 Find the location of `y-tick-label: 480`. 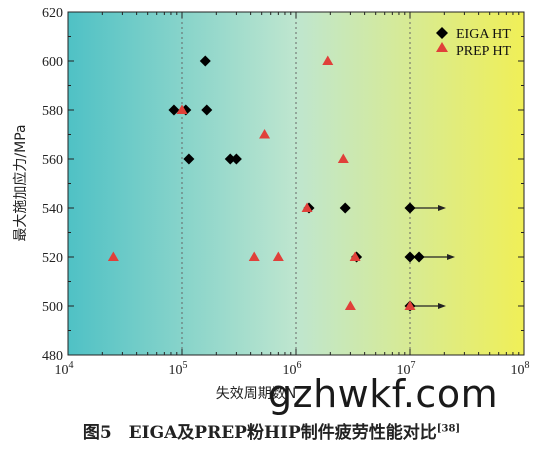

y-tick-label: 480 is located at coordinates (52, 356).